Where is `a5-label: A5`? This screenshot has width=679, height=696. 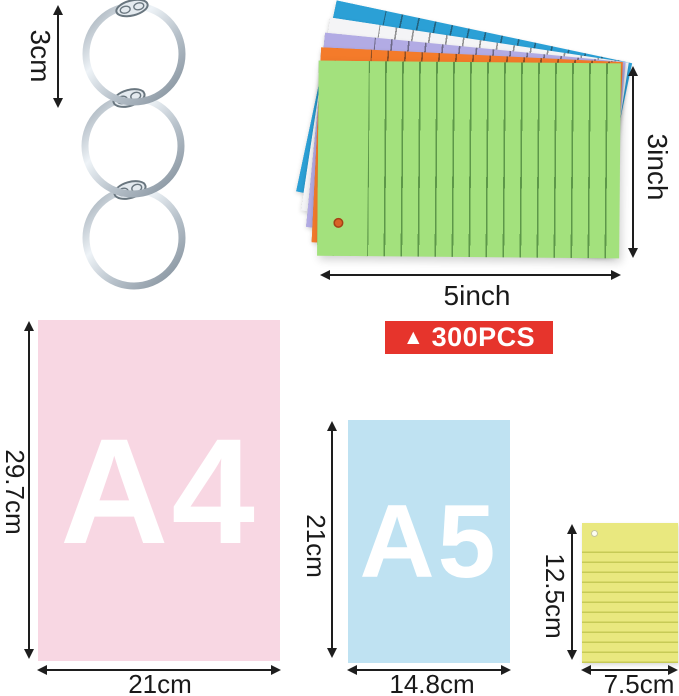 a5-label: A5 is located at coordinates (429, 541).